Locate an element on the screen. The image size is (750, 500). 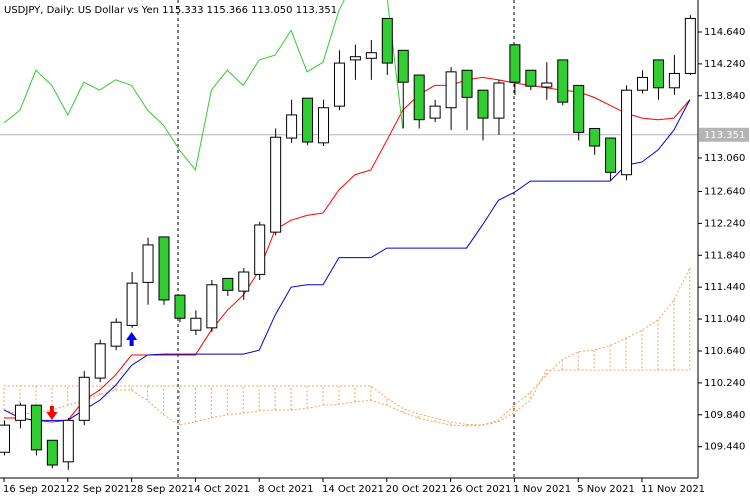
x-tick-label: 20 Oct 2021 is located at coordinates (417, 489).